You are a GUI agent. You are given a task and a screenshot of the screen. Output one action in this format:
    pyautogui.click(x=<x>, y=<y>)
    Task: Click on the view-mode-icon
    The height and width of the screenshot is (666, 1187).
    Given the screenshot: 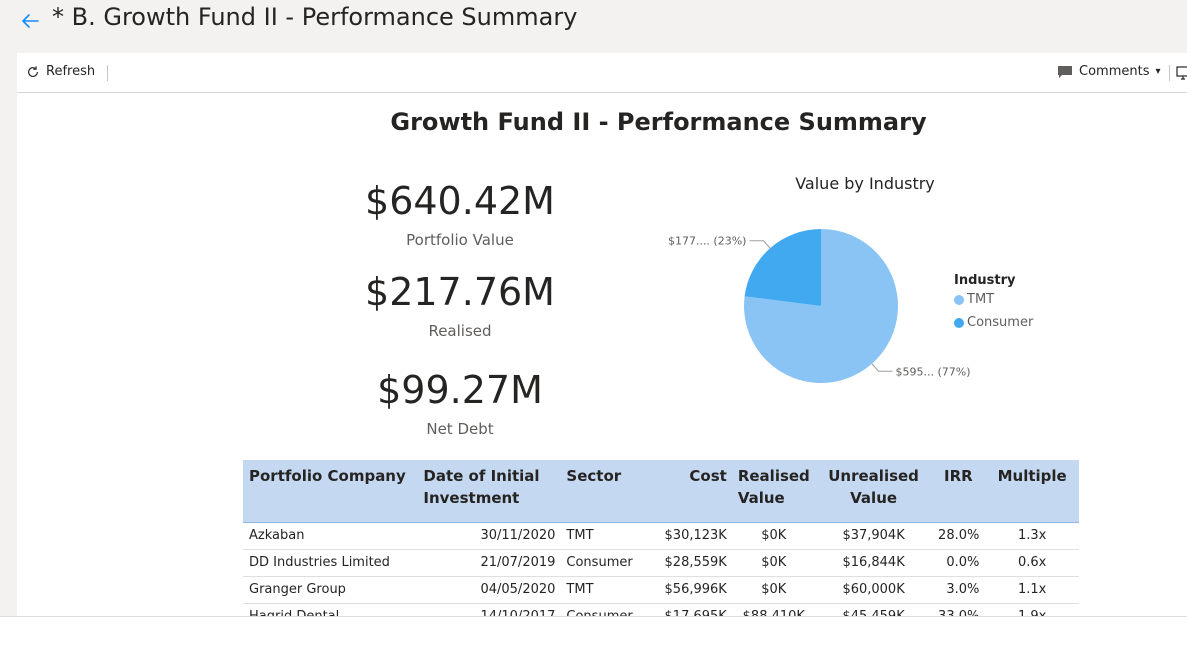 What is the action you would take?
    pyautogui.click(x=1181, y=73)
    